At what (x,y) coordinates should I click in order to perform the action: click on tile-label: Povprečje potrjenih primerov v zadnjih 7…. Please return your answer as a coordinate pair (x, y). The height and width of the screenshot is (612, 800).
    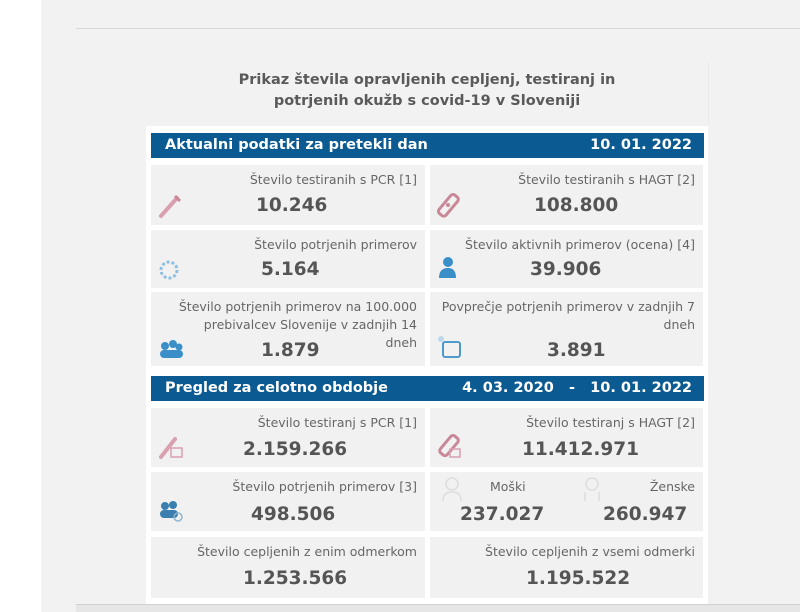
    Looking at the image, I should click on (568, 315).